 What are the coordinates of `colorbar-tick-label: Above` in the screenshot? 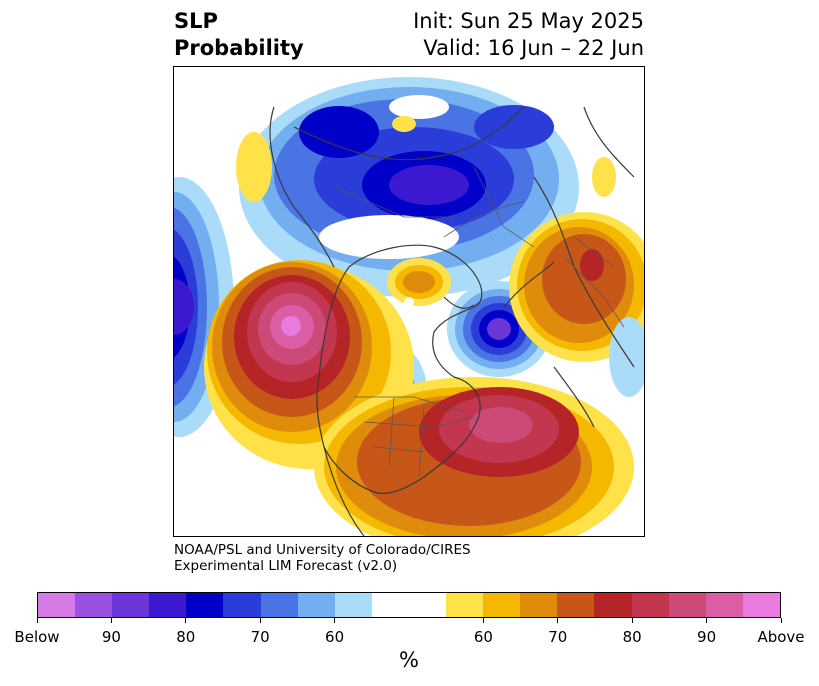 It's located at (781, 637).